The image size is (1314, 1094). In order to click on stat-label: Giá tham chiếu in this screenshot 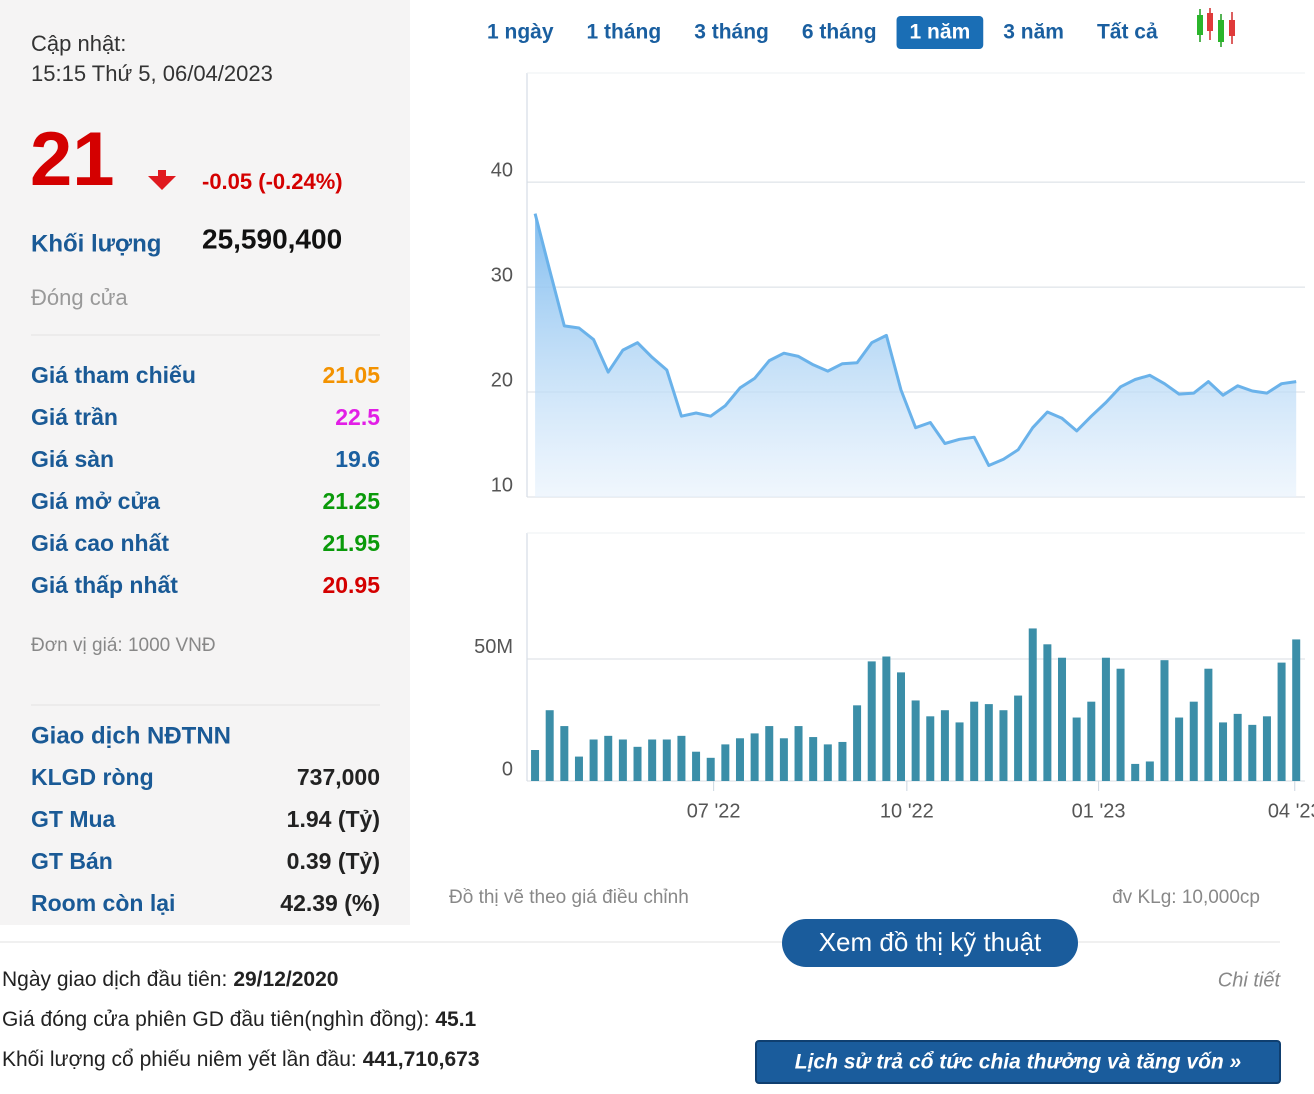, I will do `click(113, 375)`.